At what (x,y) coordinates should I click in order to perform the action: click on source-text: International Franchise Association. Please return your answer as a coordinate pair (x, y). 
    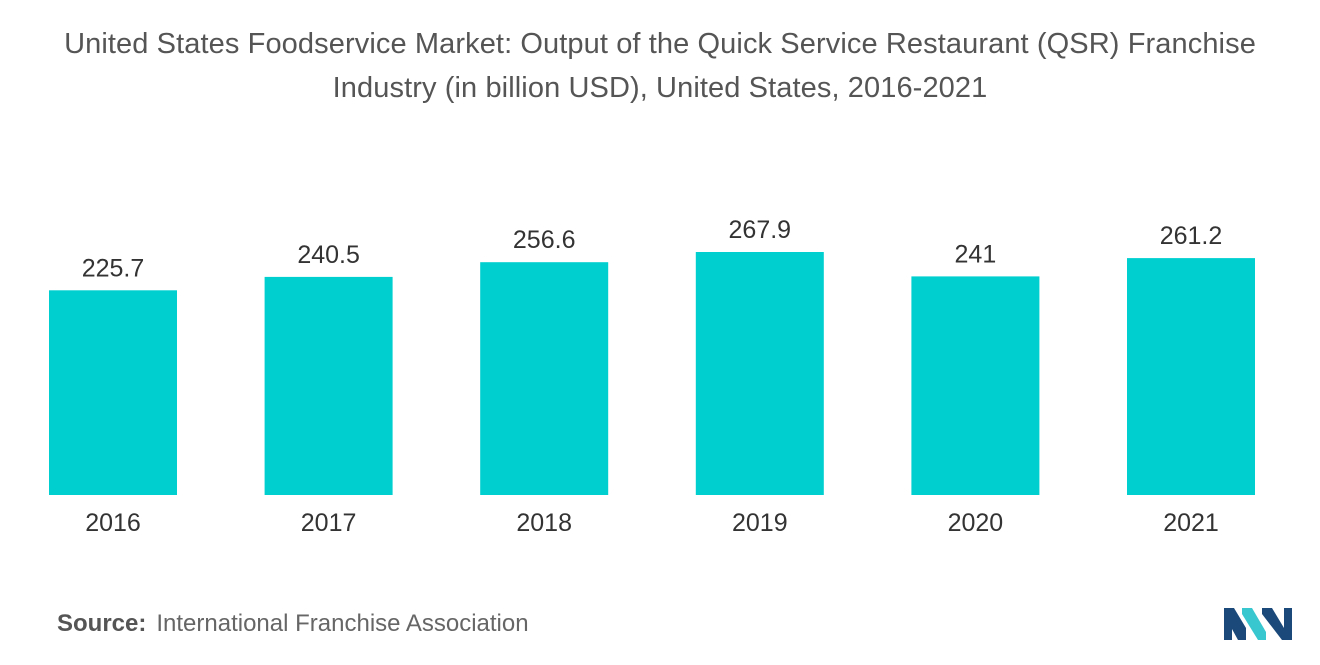
    Looking at the image, I should click on (342, 623).